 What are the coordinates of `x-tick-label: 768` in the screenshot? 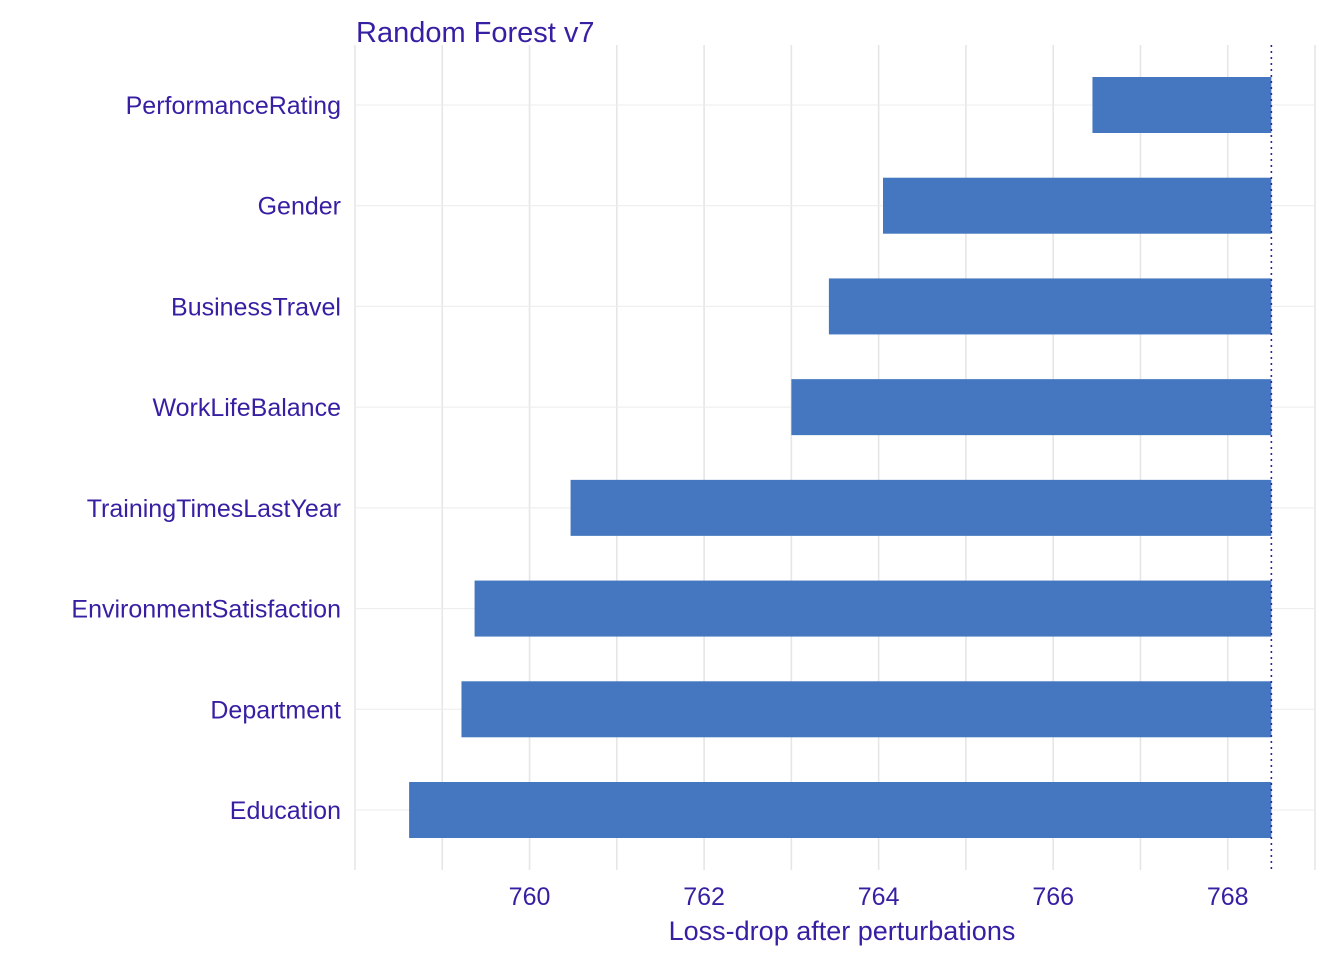 It's located at (1228, 897).